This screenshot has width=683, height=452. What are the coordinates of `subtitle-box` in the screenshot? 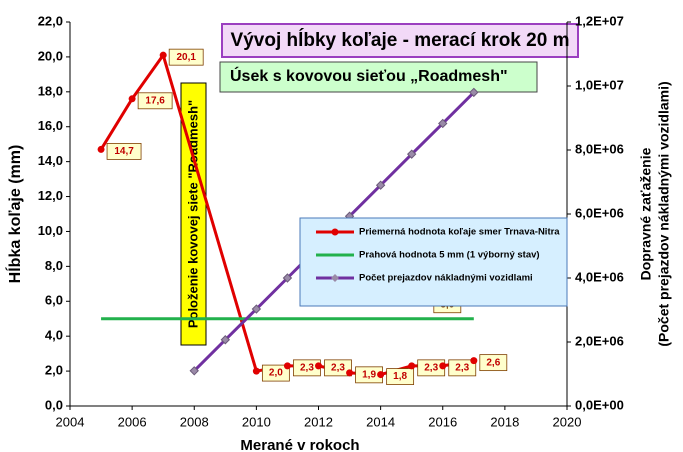 It's located at (378, 77).